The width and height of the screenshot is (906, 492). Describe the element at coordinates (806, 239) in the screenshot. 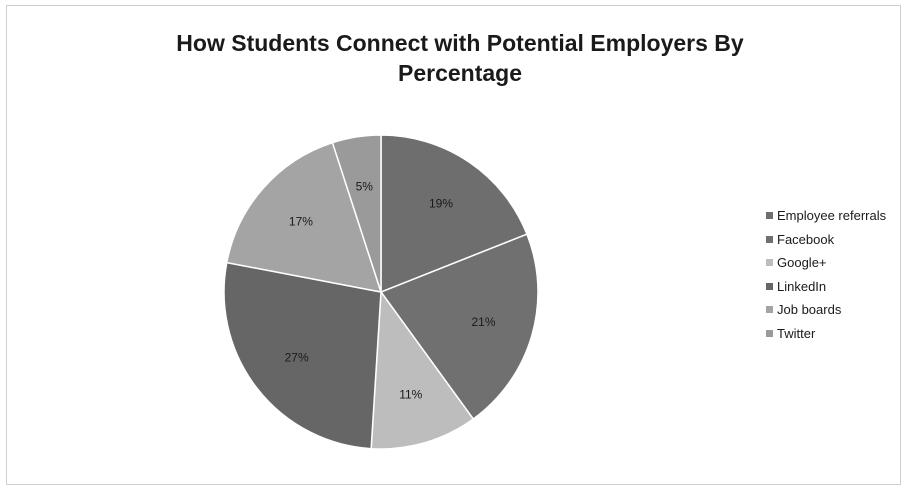

I see `legend-label: Facebook` at that location.